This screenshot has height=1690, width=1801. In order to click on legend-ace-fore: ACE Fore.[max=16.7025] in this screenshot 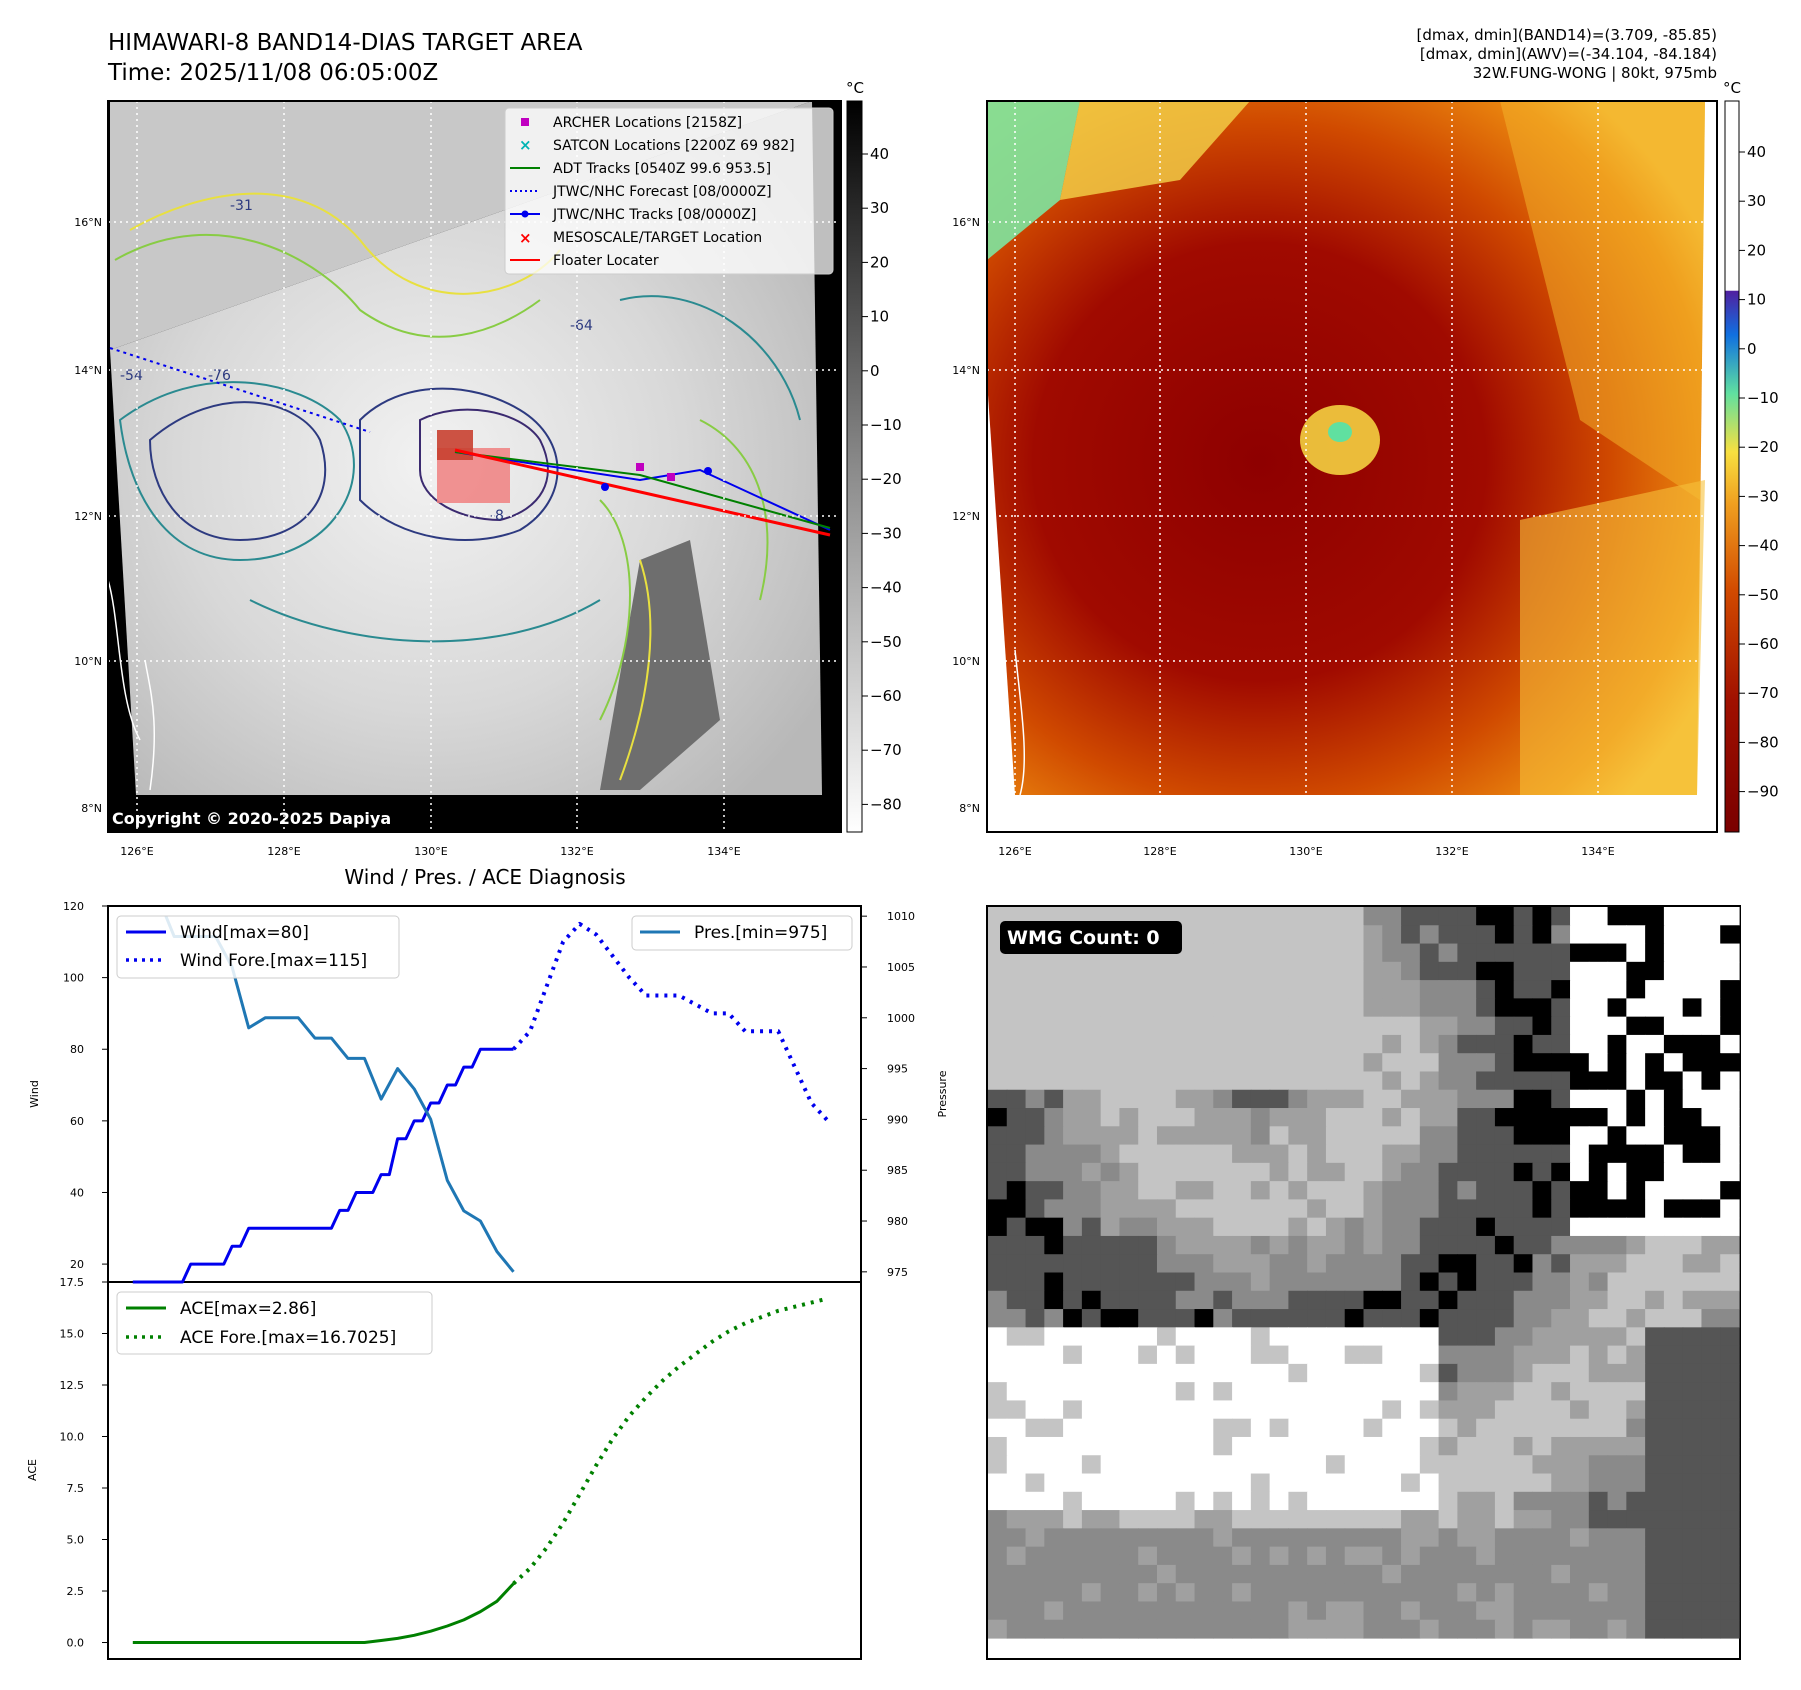, I will do `click(288, 1338)`.